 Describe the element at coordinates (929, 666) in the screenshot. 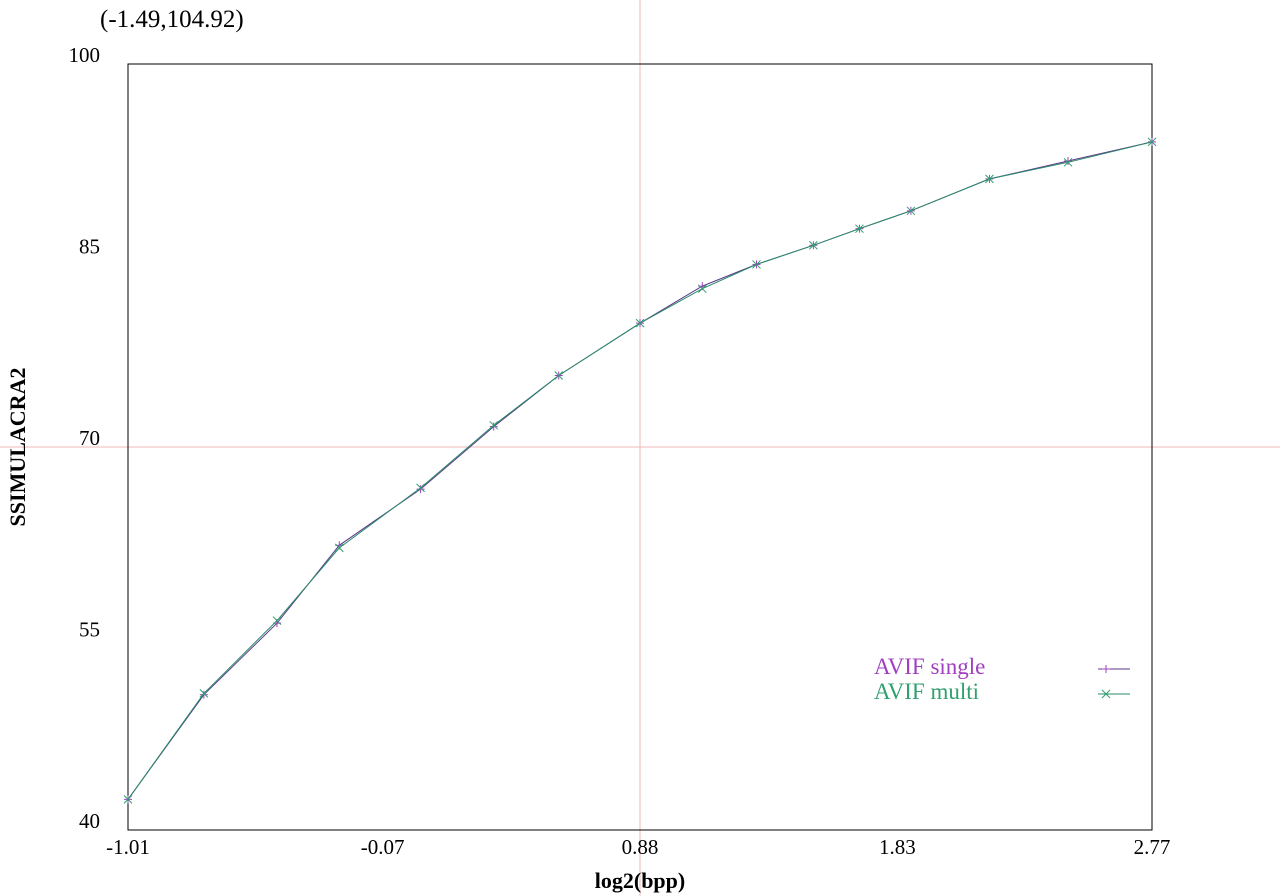

I see `legend-label: AVIF single` at that location.